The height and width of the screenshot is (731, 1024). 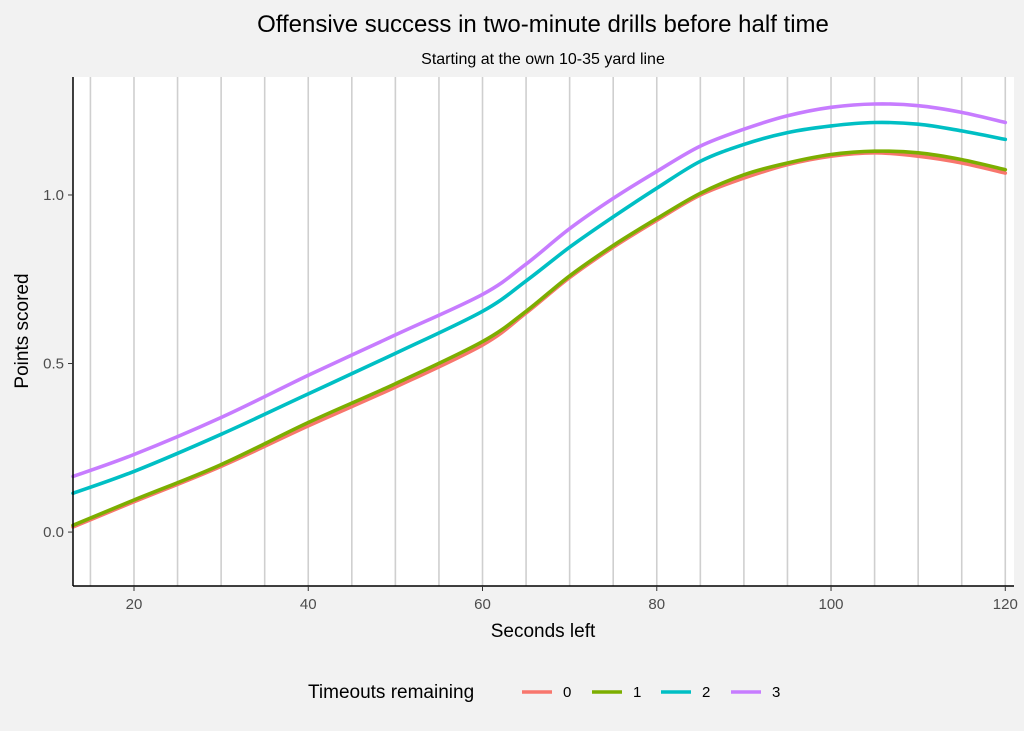 What do you see at coordinates (482, 604) in the screenshot?
I see `x-tick-label: 60` at bounding box center [482, 604].